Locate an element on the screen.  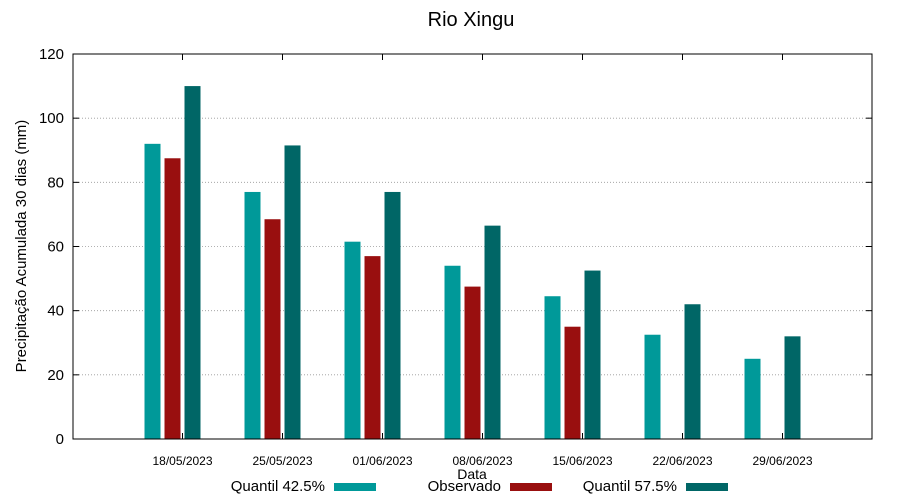
y-axis-label: Precipitação Acumulada 30 dias (mm) is located at coordinates (21, 246).